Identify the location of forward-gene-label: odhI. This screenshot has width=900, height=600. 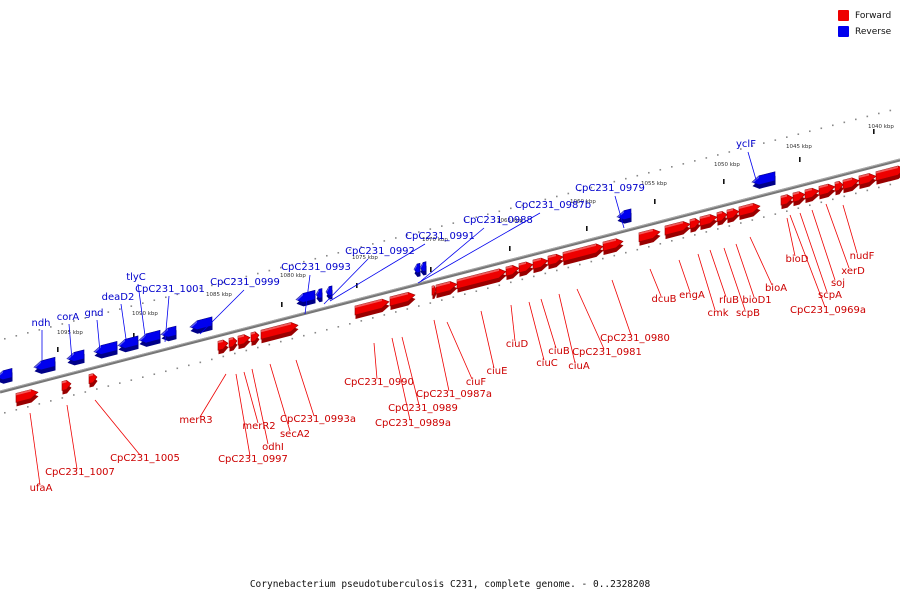
(273, 447).